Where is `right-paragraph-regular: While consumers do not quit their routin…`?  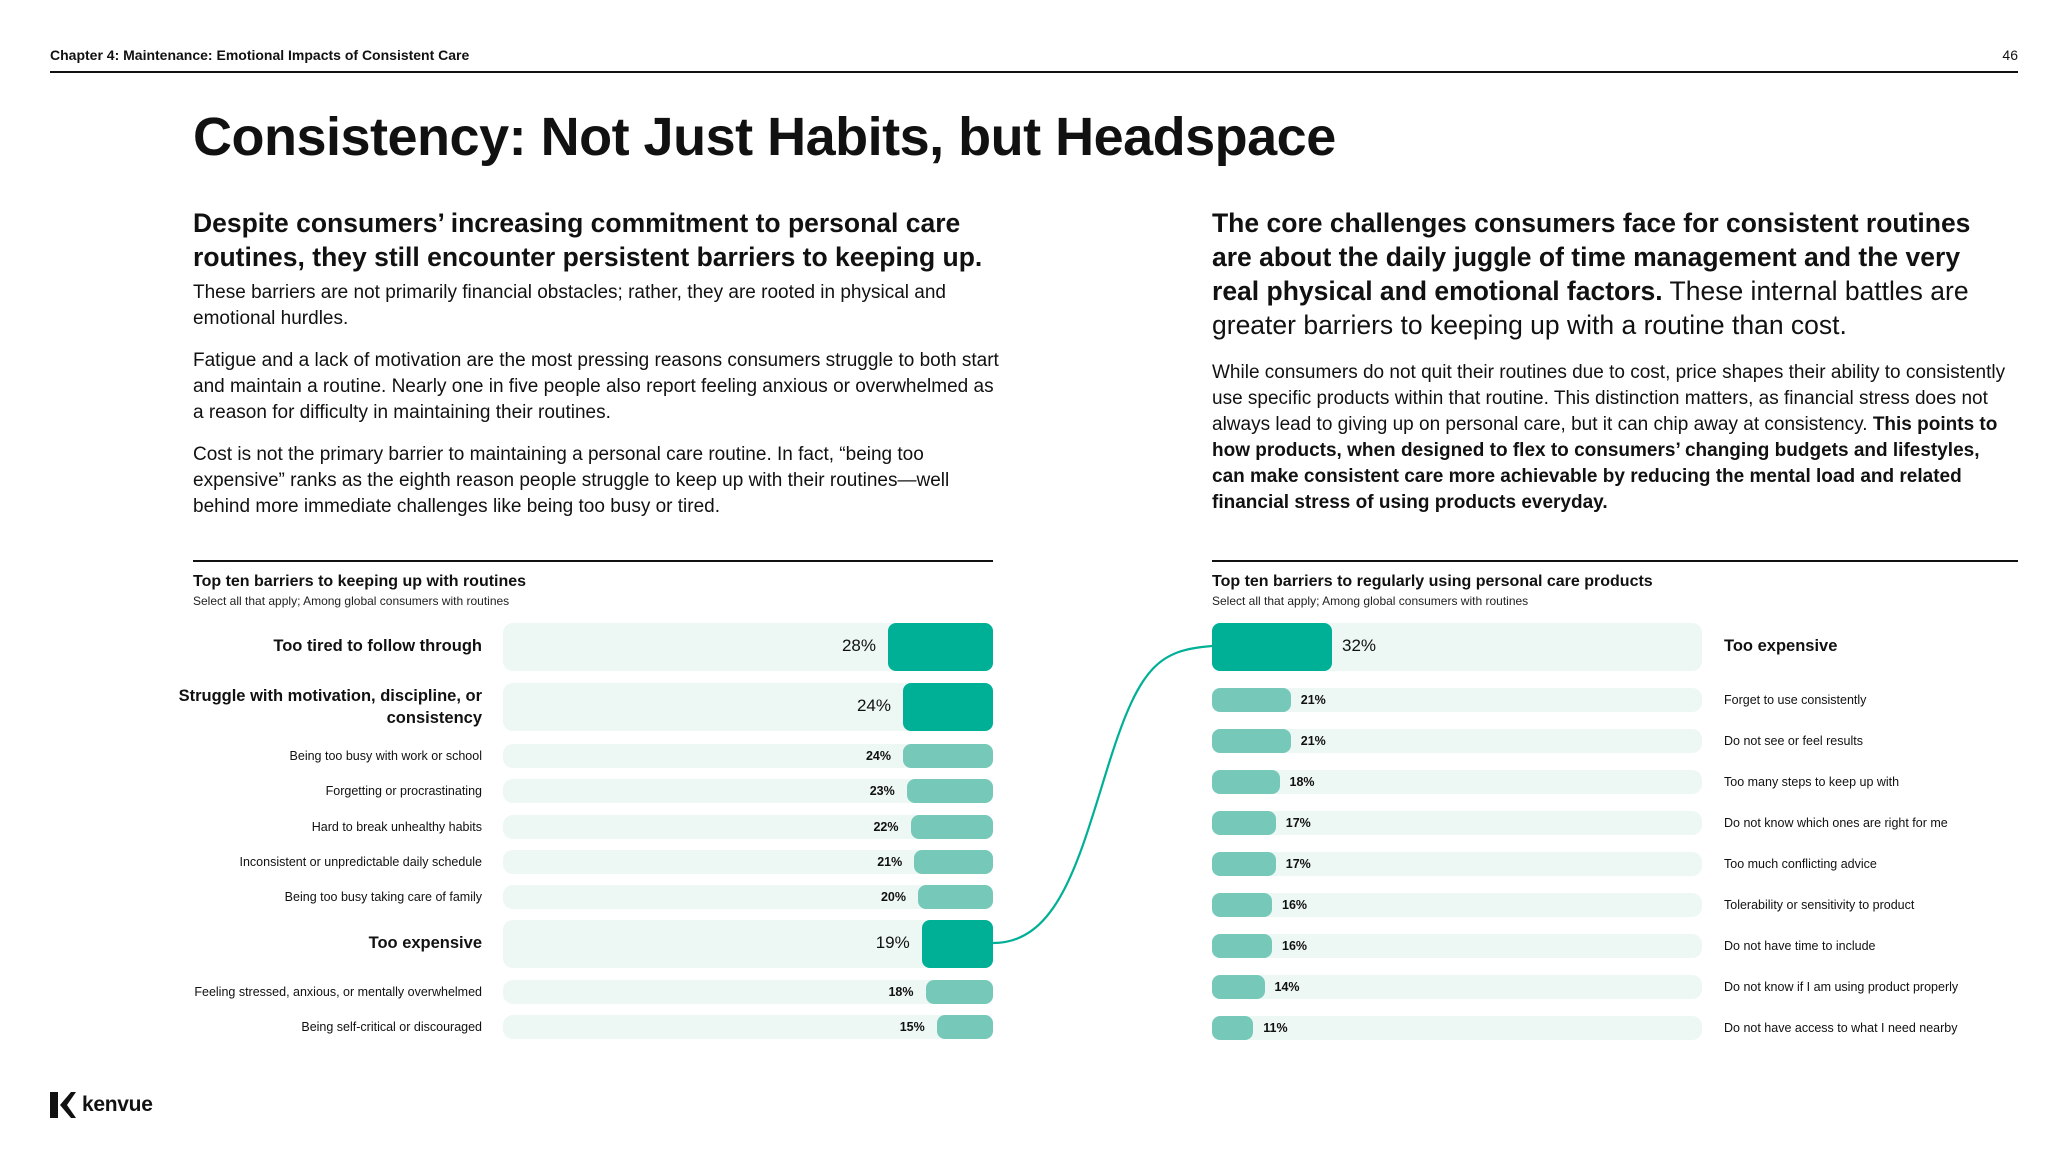 right-paragraph-regular: While consumers do not quit their routin… is located at coordinates (1609, 398).